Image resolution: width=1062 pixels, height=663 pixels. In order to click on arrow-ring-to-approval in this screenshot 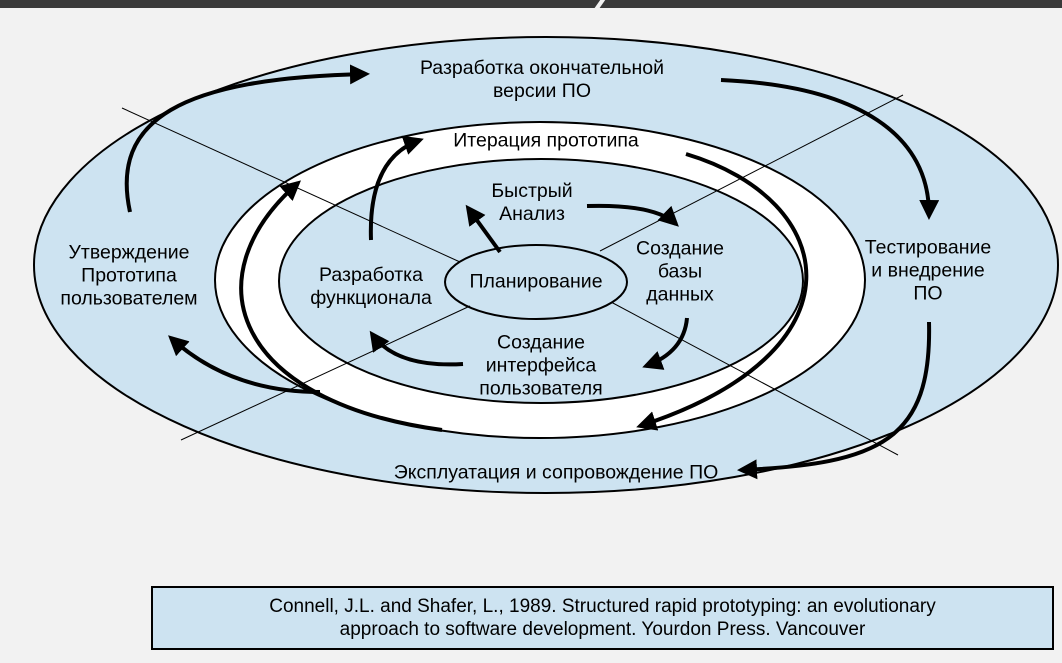, I will do `click(244, 364)`.